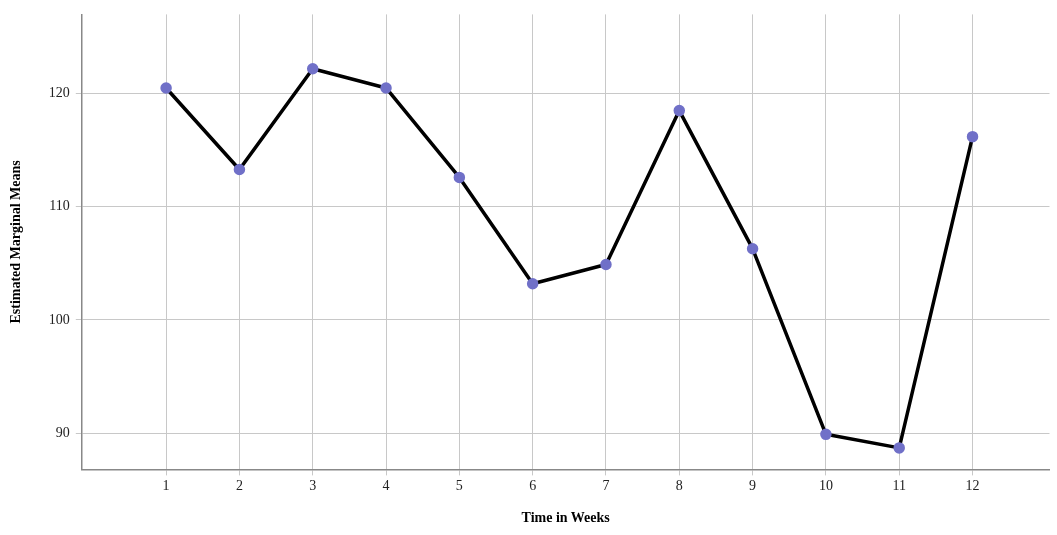 This screenshot has height=535, width=1057. What do you see at coordinates (972, 486) in the screenshot?
I see `x-tick-label: 12` at bounding box center [972, 486].